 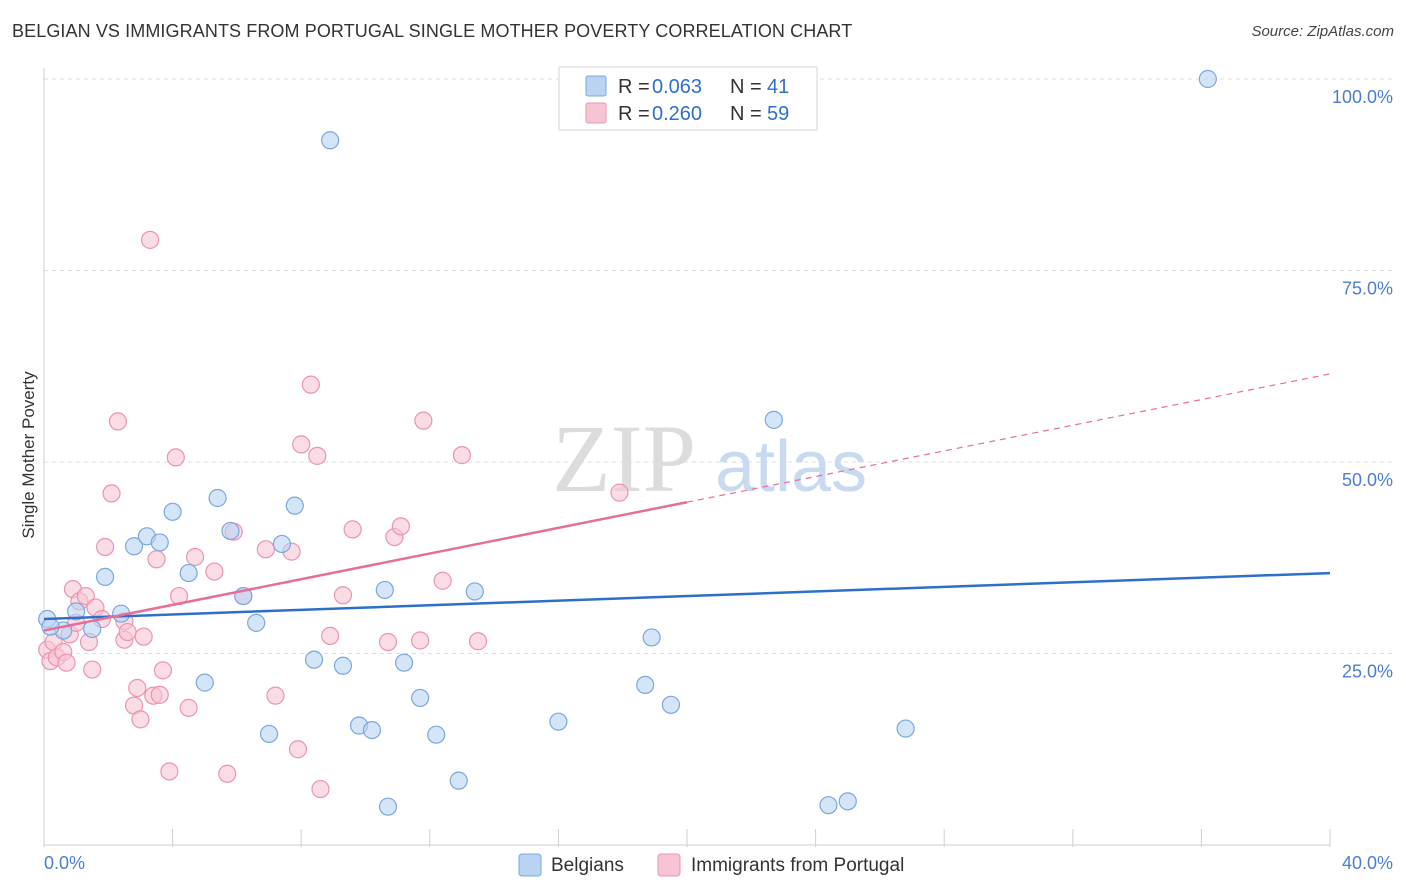 What do you see at coordinates (1362, 384) in the screenshot?
I see `y-tick-labels: 25.0% 50.0% 75.0% 100.0%` at bounding box center [1362, 384].